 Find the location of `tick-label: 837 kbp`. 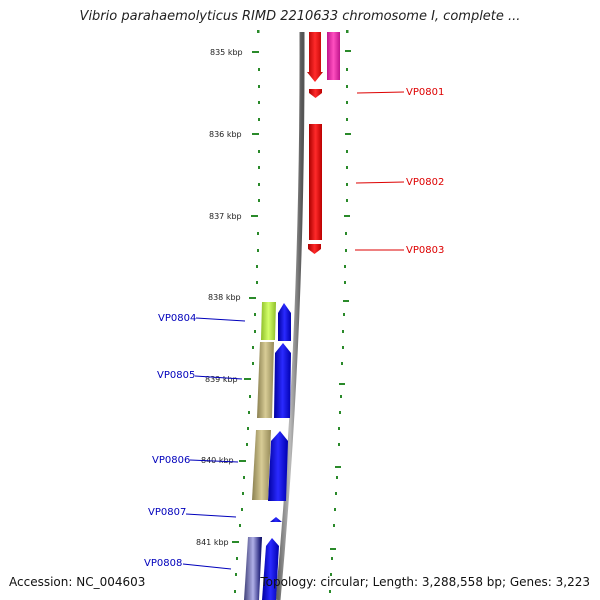

tick-label: 837 kbp is located at coordinates (225, 216).